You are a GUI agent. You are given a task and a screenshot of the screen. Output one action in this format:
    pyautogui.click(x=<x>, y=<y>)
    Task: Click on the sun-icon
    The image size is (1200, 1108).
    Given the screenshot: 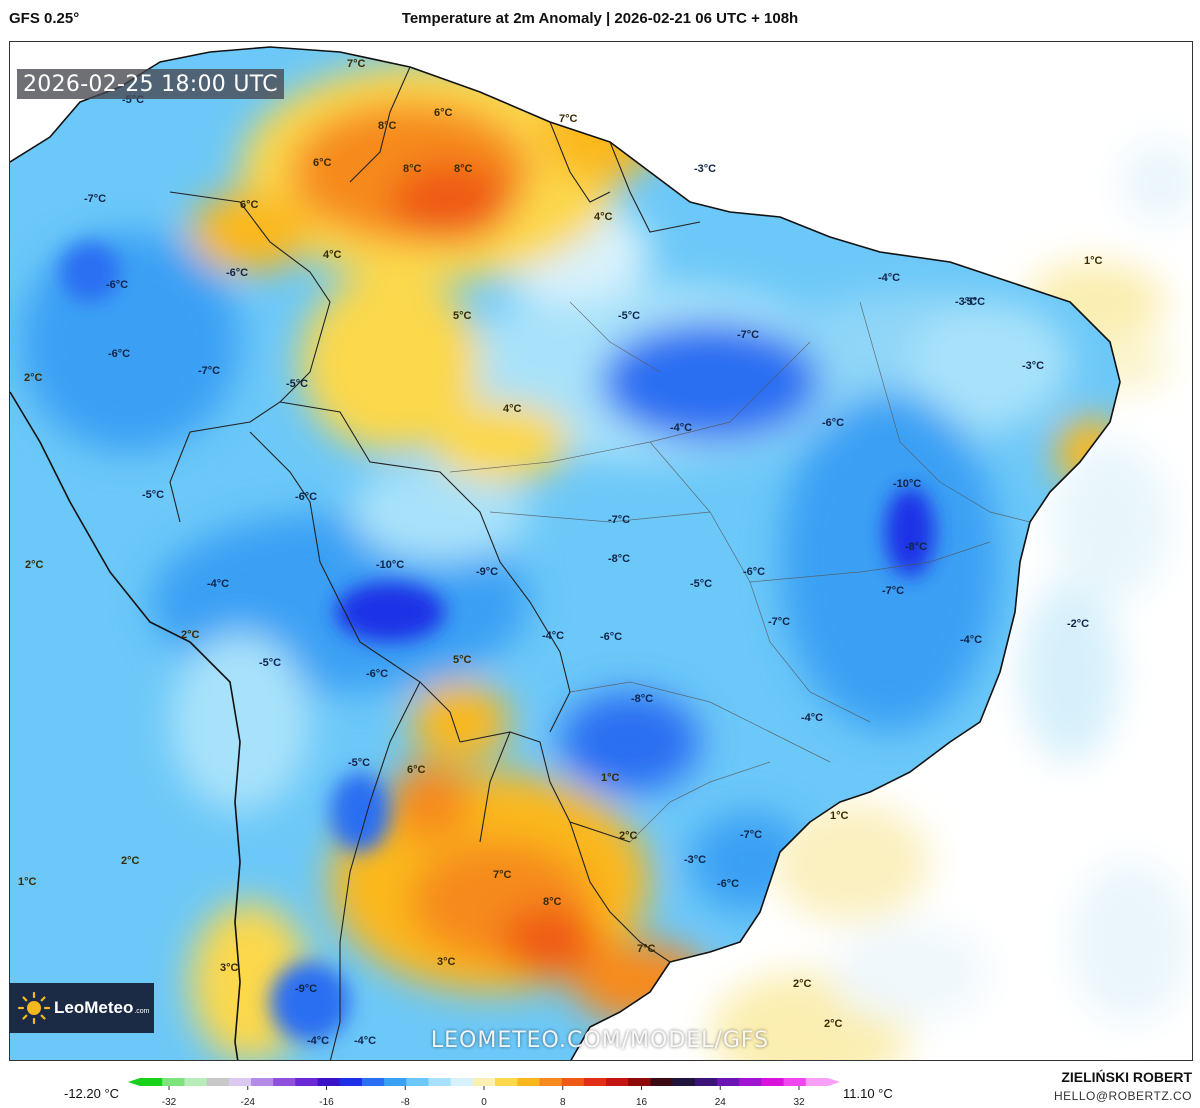 What is the action you would take?
    pyautogui.click(x=34, y=1008)
    